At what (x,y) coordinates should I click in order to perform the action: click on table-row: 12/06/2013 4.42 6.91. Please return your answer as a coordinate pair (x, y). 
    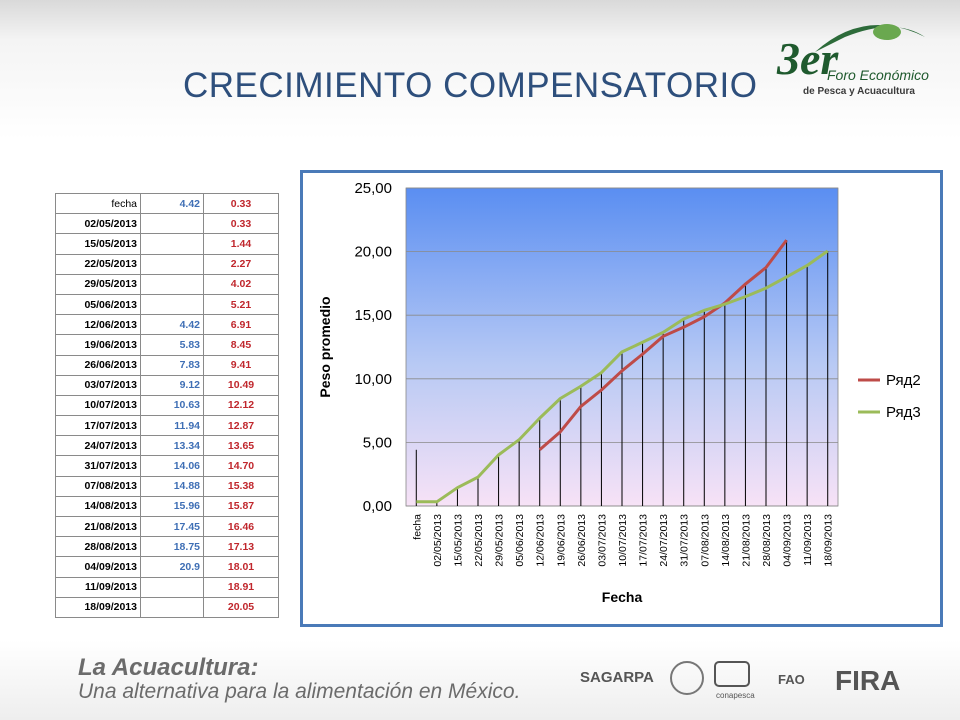
    Looking at the image, I should click on (167, 325).